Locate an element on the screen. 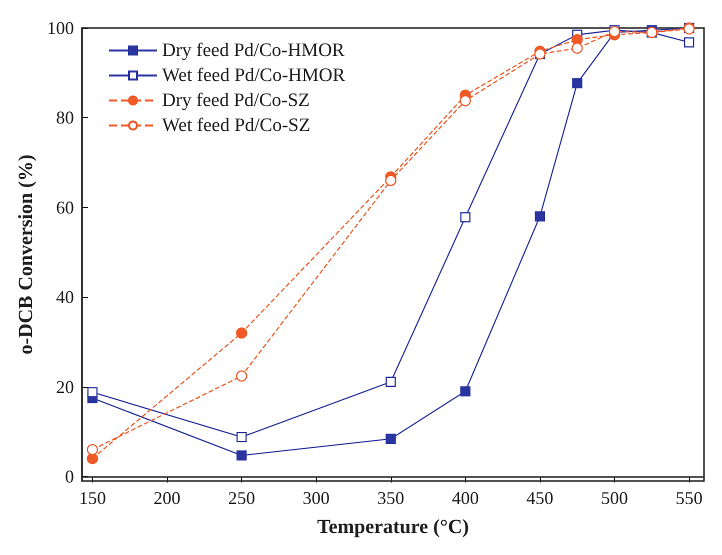 The height and width of the screenshot is (555, 722). legend-label: Wet feed Pd/Co-SZ is located at coordinates (236, 125).